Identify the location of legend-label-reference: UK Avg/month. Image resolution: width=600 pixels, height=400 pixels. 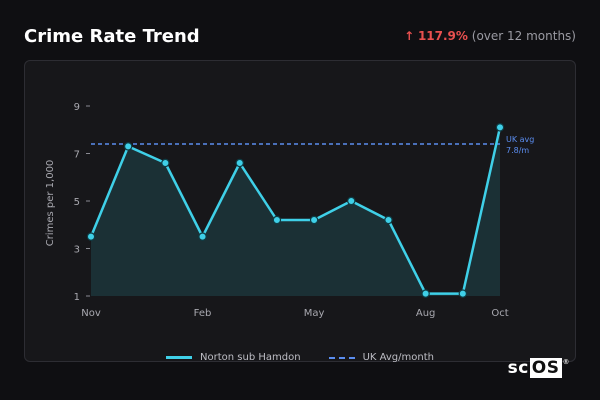
(398, 357).